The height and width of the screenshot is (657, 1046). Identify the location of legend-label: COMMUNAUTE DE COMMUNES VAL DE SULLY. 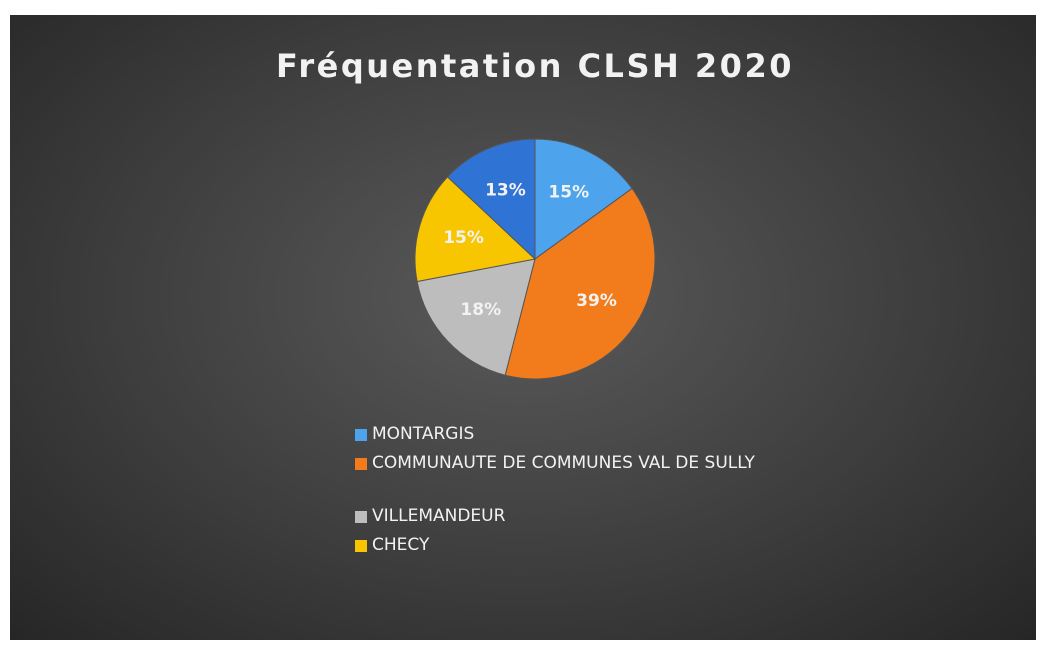
(563, 463).